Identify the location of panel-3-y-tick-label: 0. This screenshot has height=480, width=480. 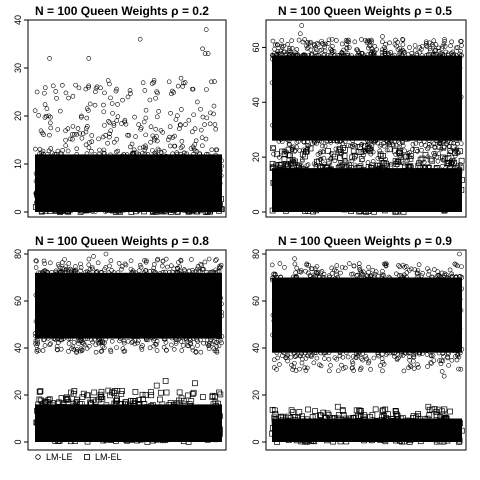
(18, 441).